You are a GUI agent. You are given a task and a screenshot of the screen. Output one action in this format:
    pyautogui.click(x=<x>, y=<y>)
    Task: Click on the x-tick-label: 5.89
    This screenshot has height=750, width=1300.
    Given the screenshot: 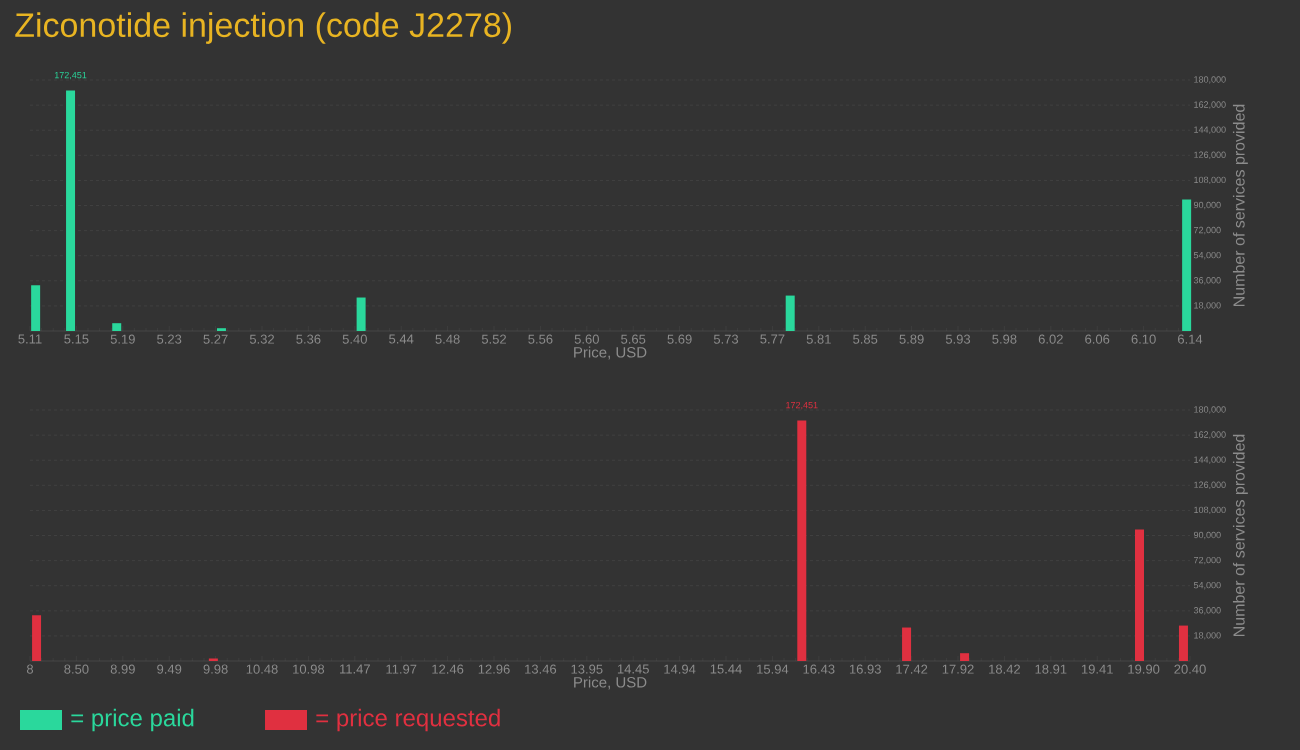 What is the action you would take?
    pyautogui.click(x=911, y=339)
    